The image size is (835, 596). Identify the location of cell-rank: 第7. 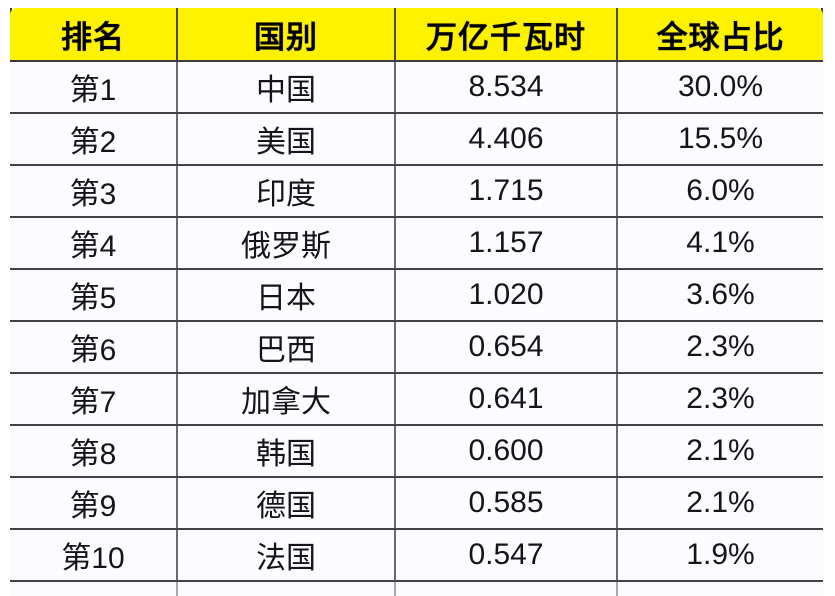
(94, 399).